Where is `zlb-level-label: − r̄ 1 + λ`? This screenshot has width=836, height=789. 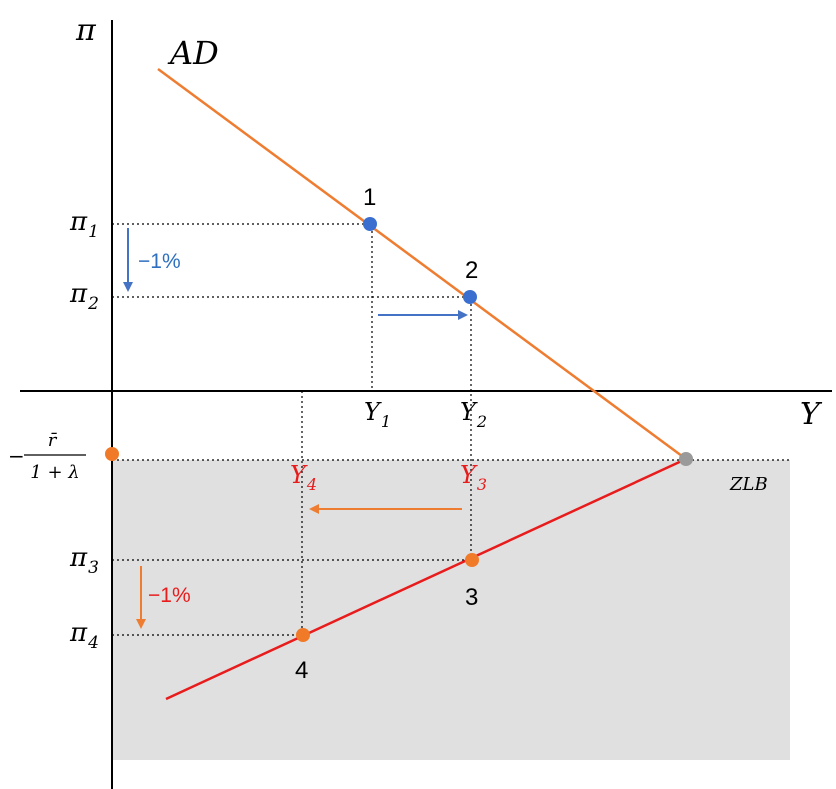 zlb-level-label: − r̄ 1 + λ is located at coordinates (47, 456).